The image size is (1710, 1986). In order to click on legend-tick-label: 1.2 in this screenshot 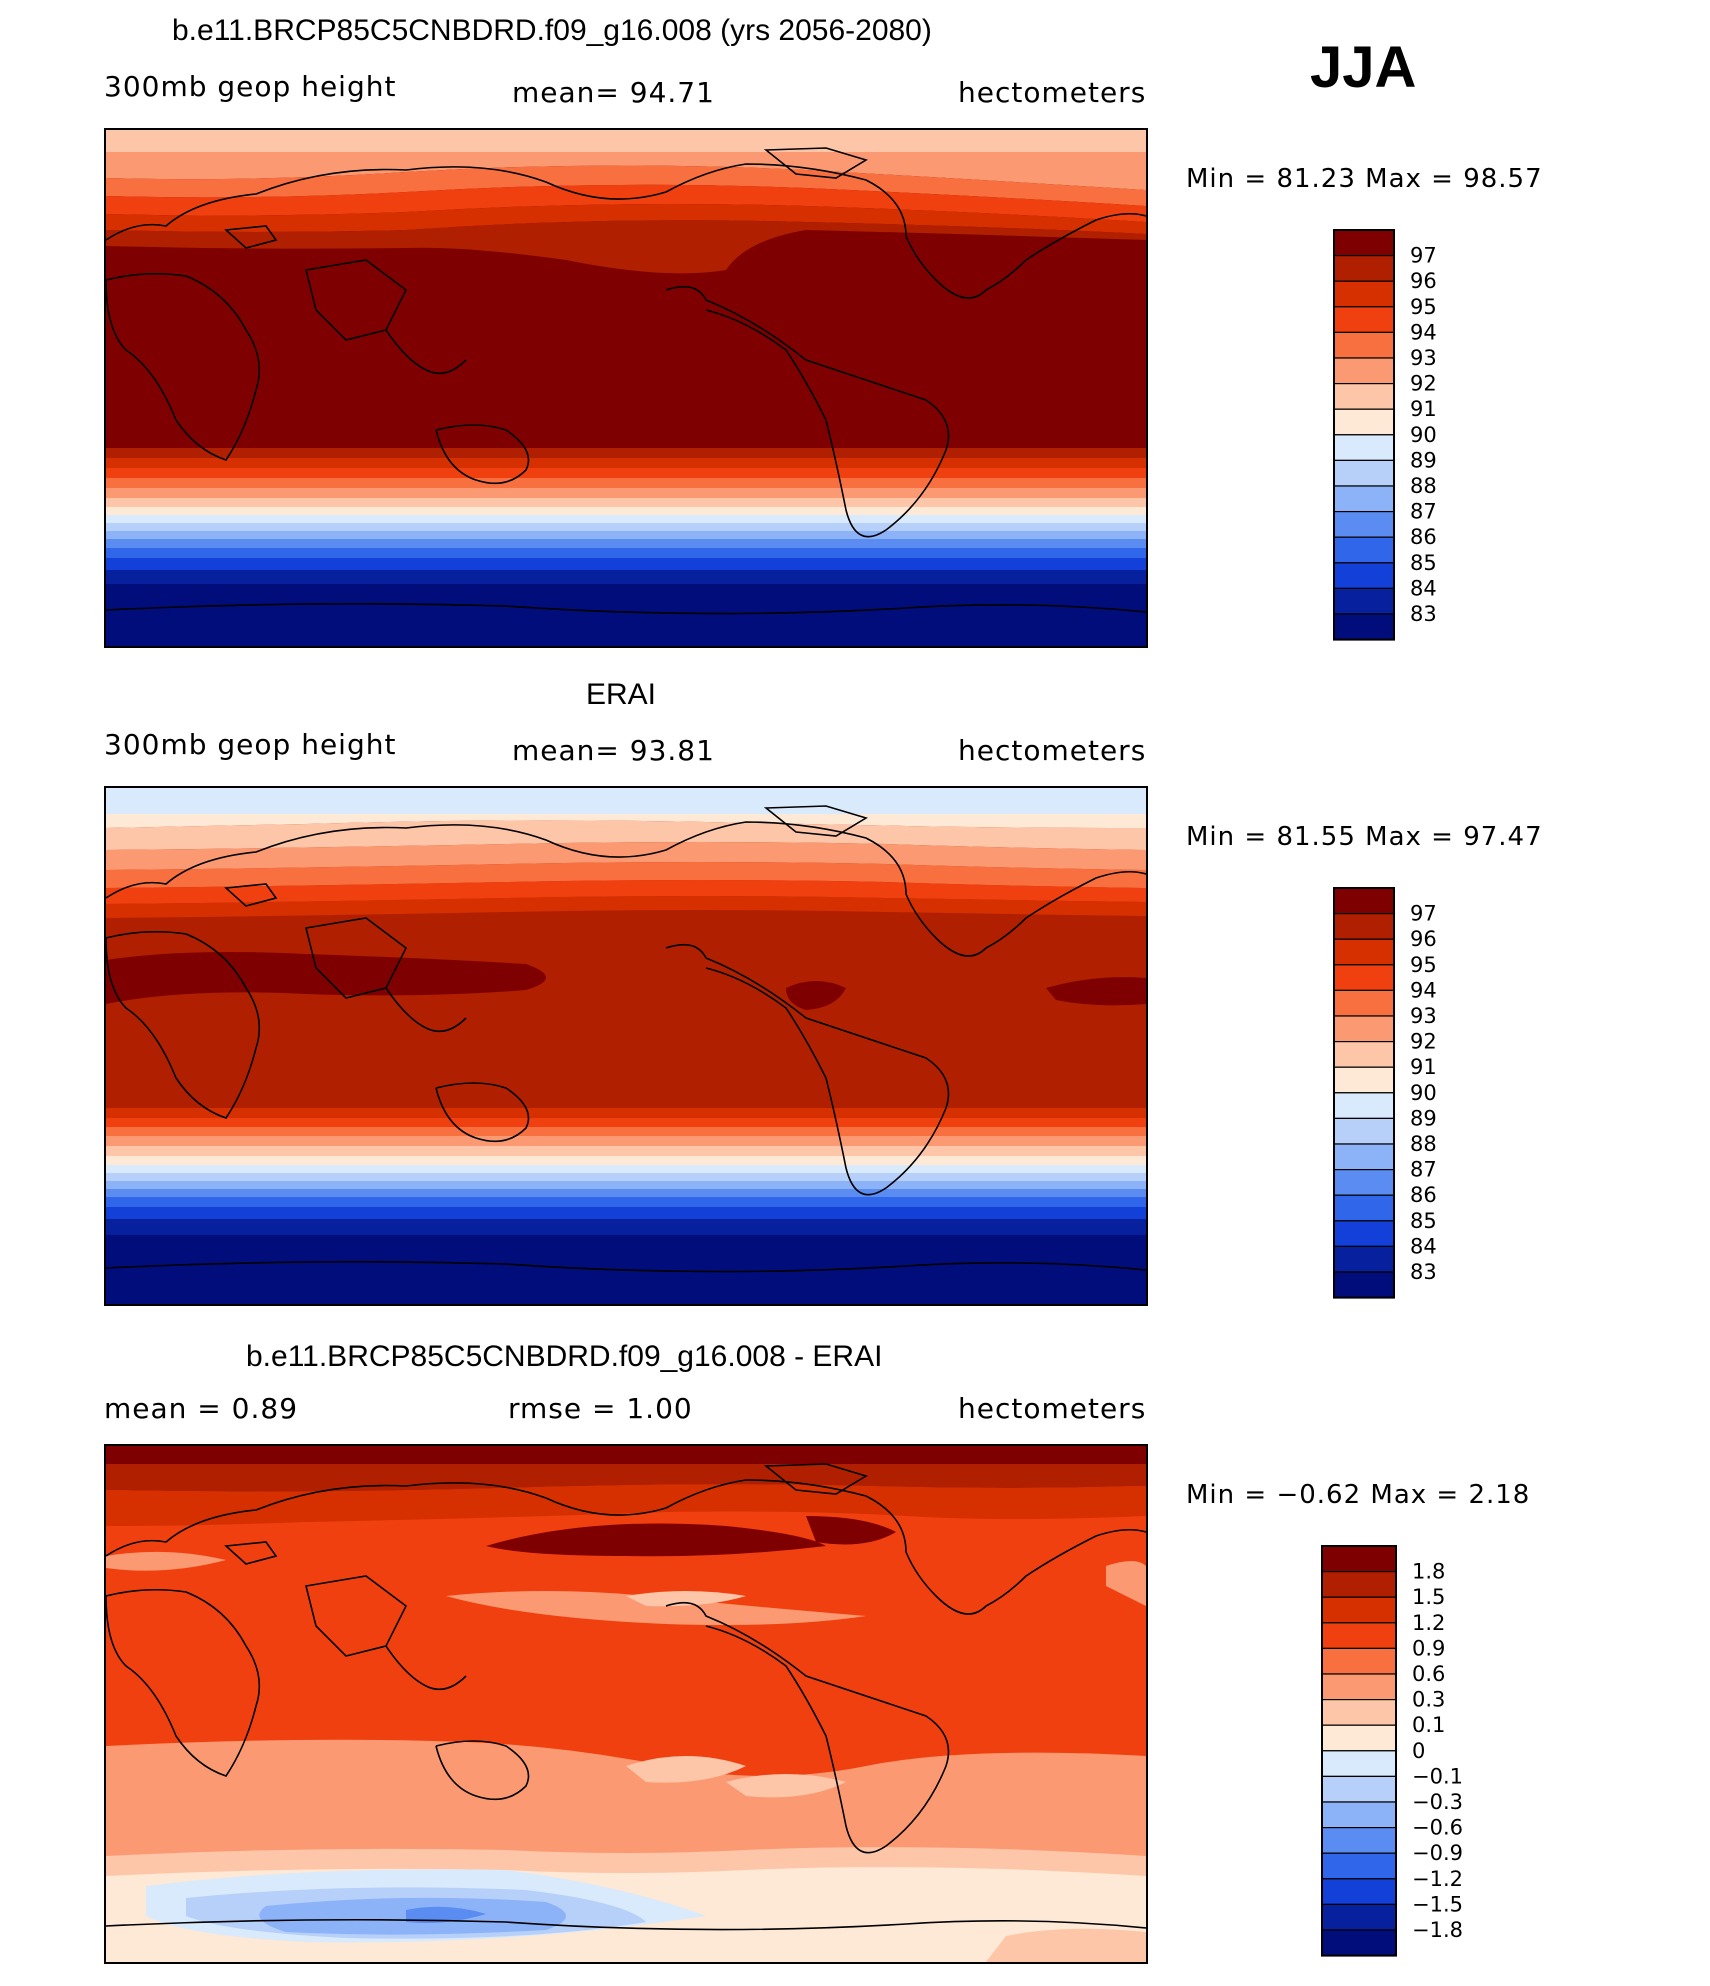, I will do `click(1428, 1623)`.